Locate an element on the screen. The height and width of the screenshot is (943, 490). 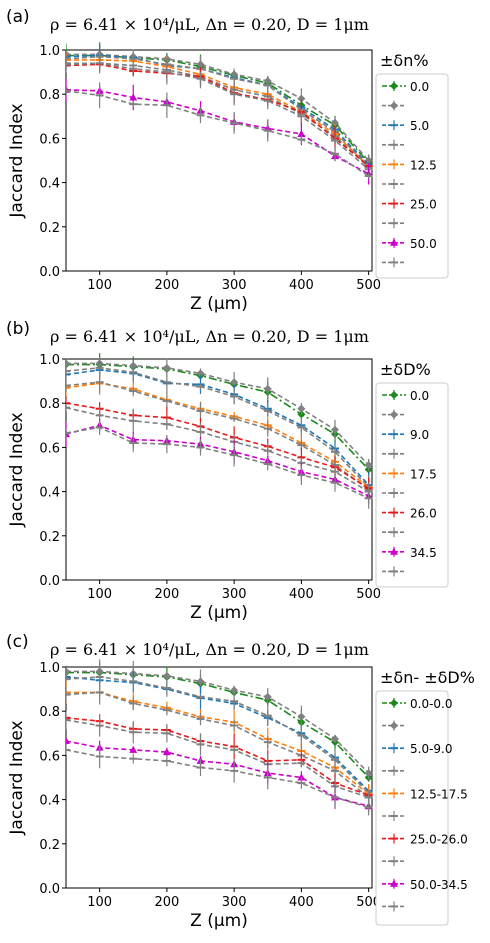
legend-entry-9: 50.0-34.5 is located at coordinates (425, 885).